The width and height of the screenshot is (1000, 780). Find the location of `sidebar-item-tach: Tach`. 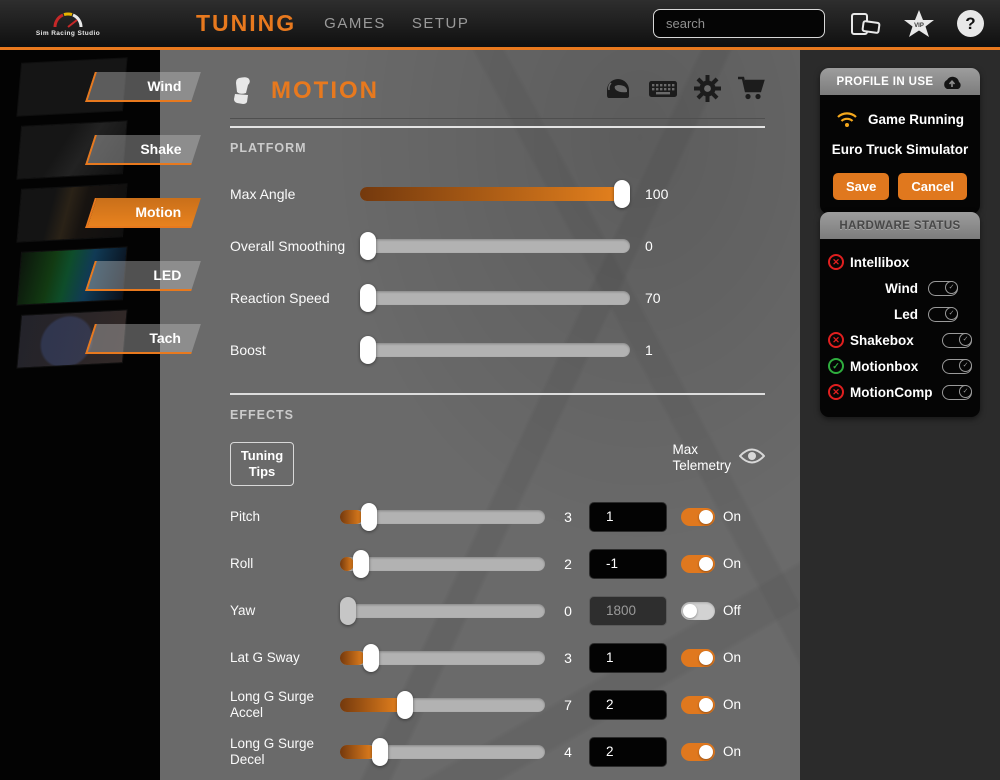

sidebar-item-tach: Tach is located at coordinates (107, 339).